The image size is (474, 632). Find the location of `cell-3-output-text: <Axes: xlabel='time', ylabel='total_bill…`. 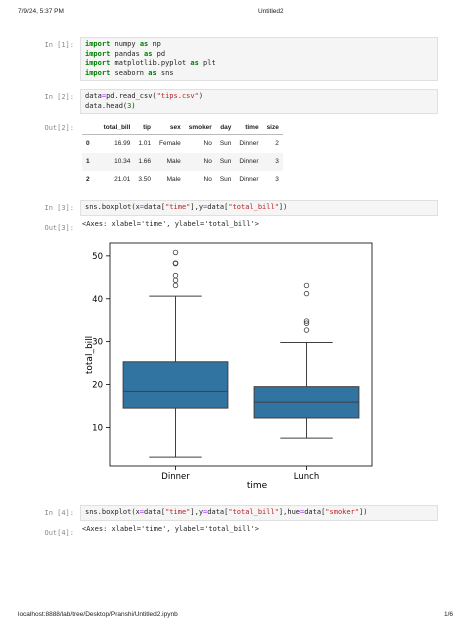

cell-3-output-text: <Axes: xlabel='time', ylabel='total_bill… is located at coordinates (171, 224).